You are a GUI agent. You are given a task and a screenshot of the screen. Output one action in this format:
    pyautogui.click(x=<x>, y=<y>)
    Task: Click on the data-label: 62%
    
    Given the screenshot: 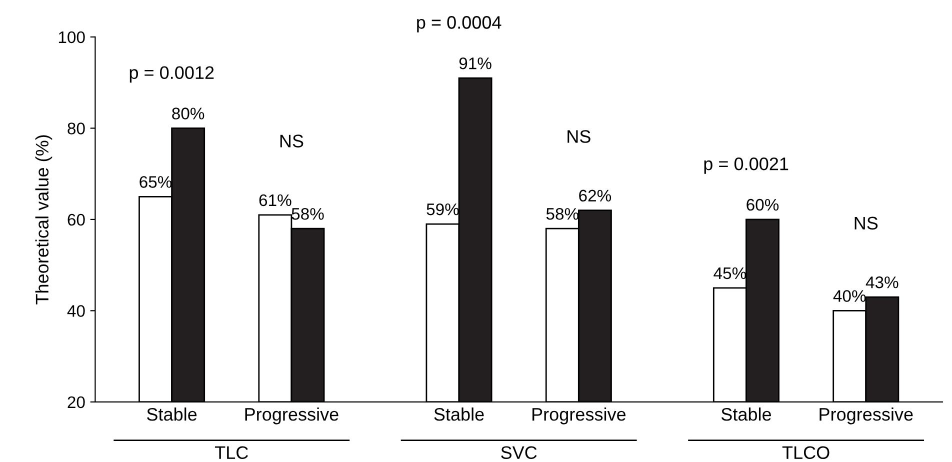 What is the action you would take?
    pyautogui.click(x=595, y=196)
    